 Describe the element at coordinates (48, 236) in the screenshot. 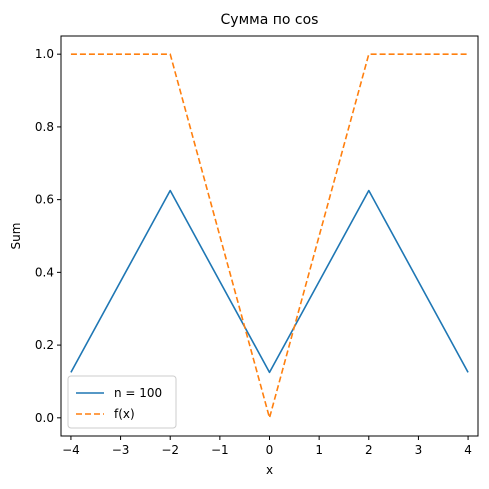

I see `y-axis-ticks: 0.0 0.2 0.4 0.6 0.8 1.0` at that location.